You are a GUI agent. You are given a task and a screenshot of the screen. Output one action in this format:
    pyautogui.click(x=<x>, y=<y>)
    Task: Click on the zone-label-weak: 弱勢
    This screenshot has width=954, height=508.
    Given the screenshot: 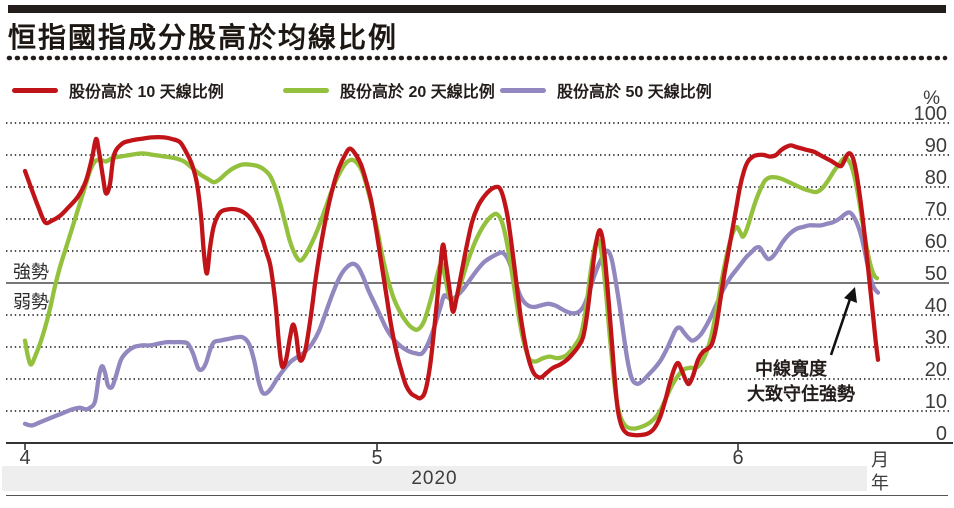 What is the action you would take?
    pyautogui.click(x=31, y=302)
    